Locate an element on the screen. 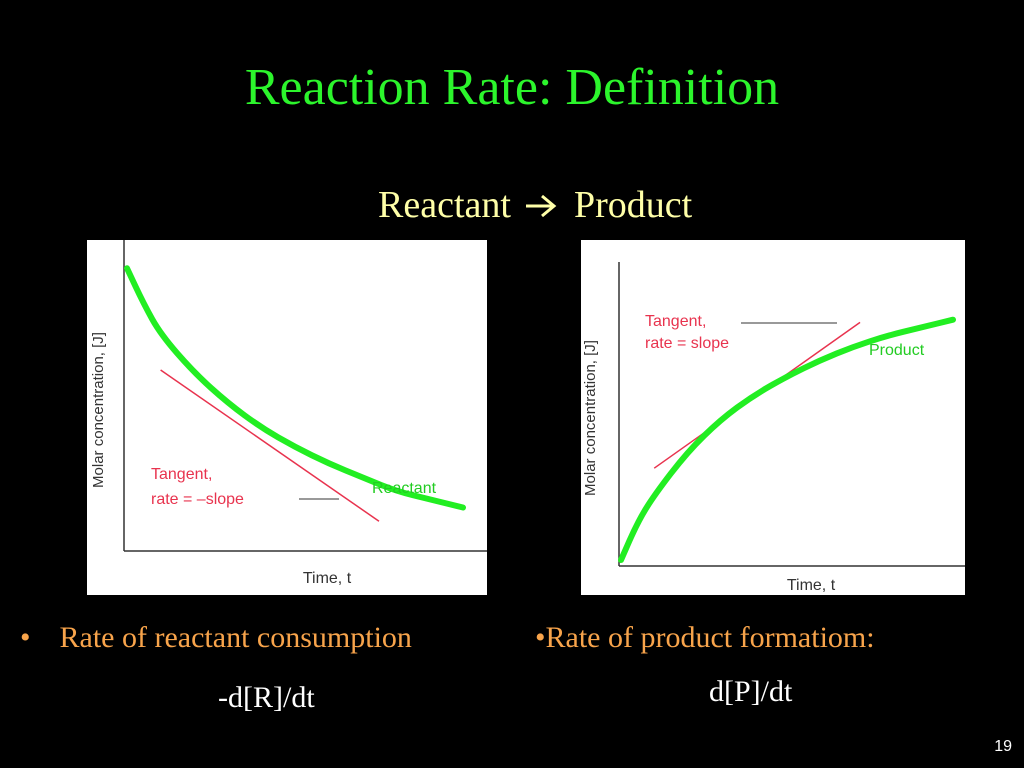  bullet-product-formation: •Rate of product formatiom: is located at coordinates (705, 637).